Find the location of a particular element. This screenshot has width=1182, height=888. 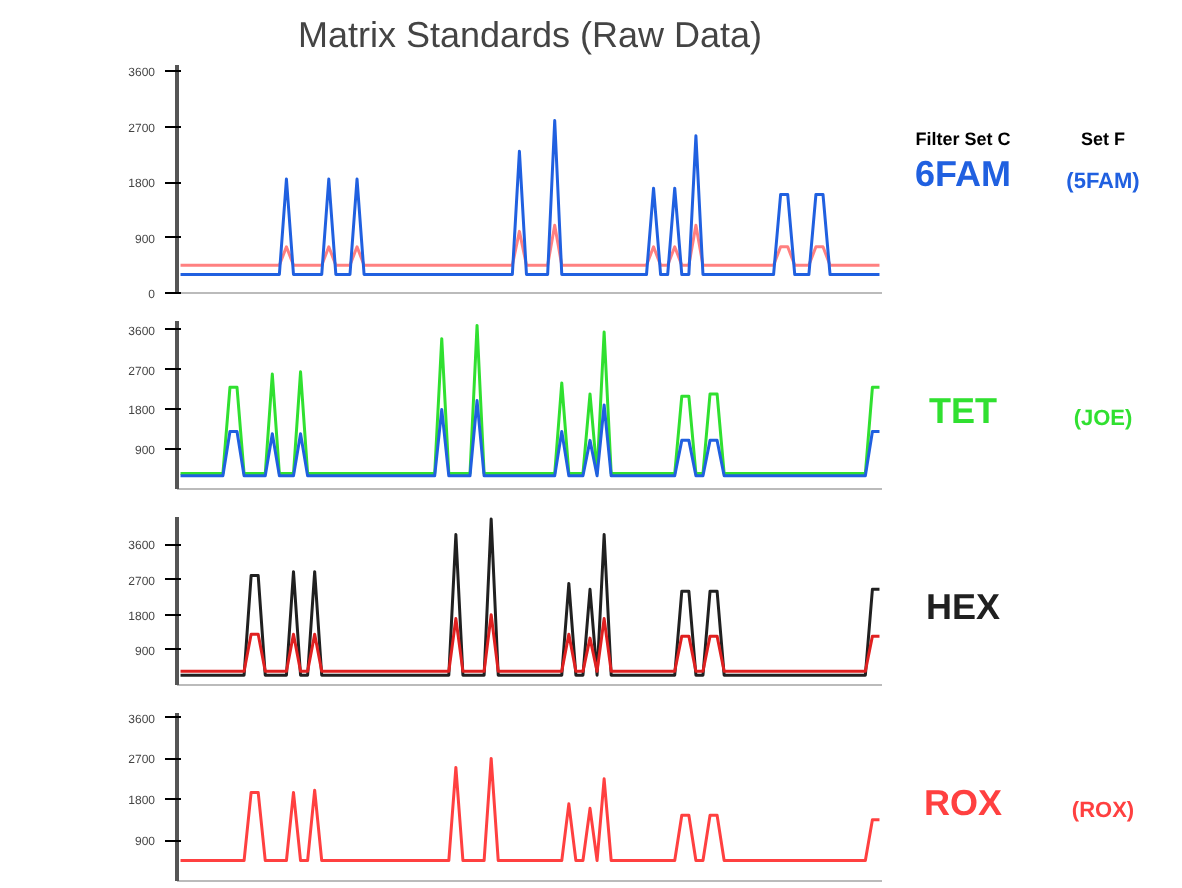

text: ROX is located at coordinates (963, 802).